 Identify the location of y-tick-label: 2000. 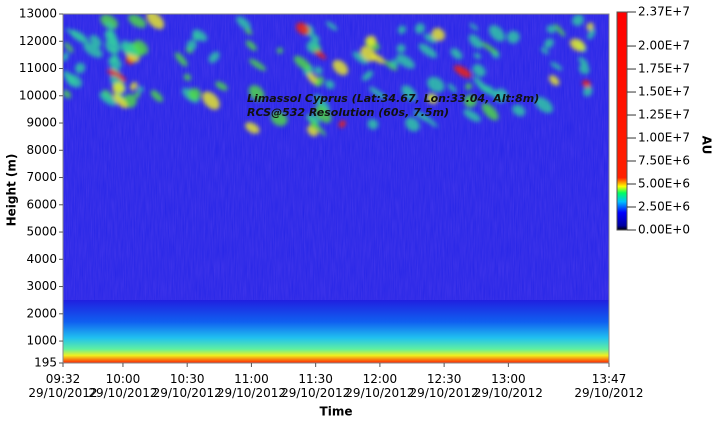
(41, 313).